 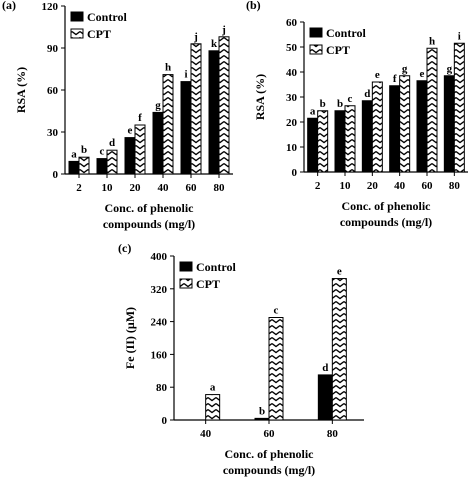 What do you see at coordinates (432, 41) in the screenshot?
I see `significance-letter: h` at bounding box center [432, 41].